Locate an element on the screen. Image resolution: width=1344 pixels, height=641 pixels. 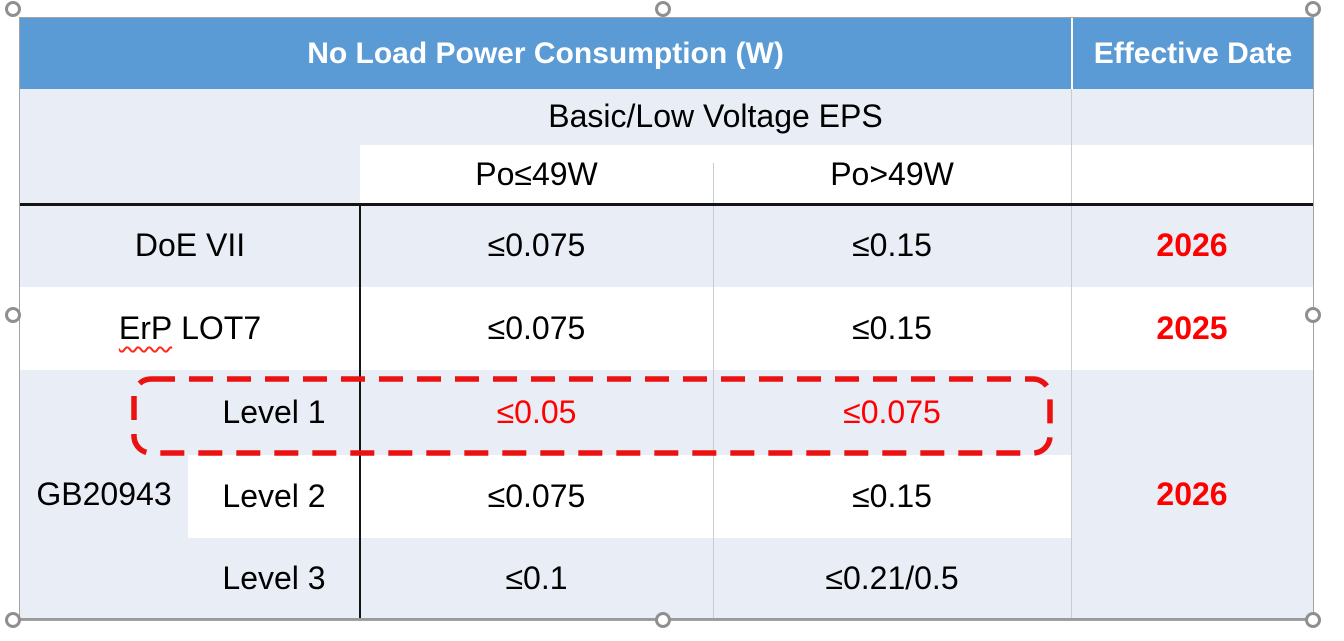
row-label-level-3: Level 3 is located at coordinates (274, 579).